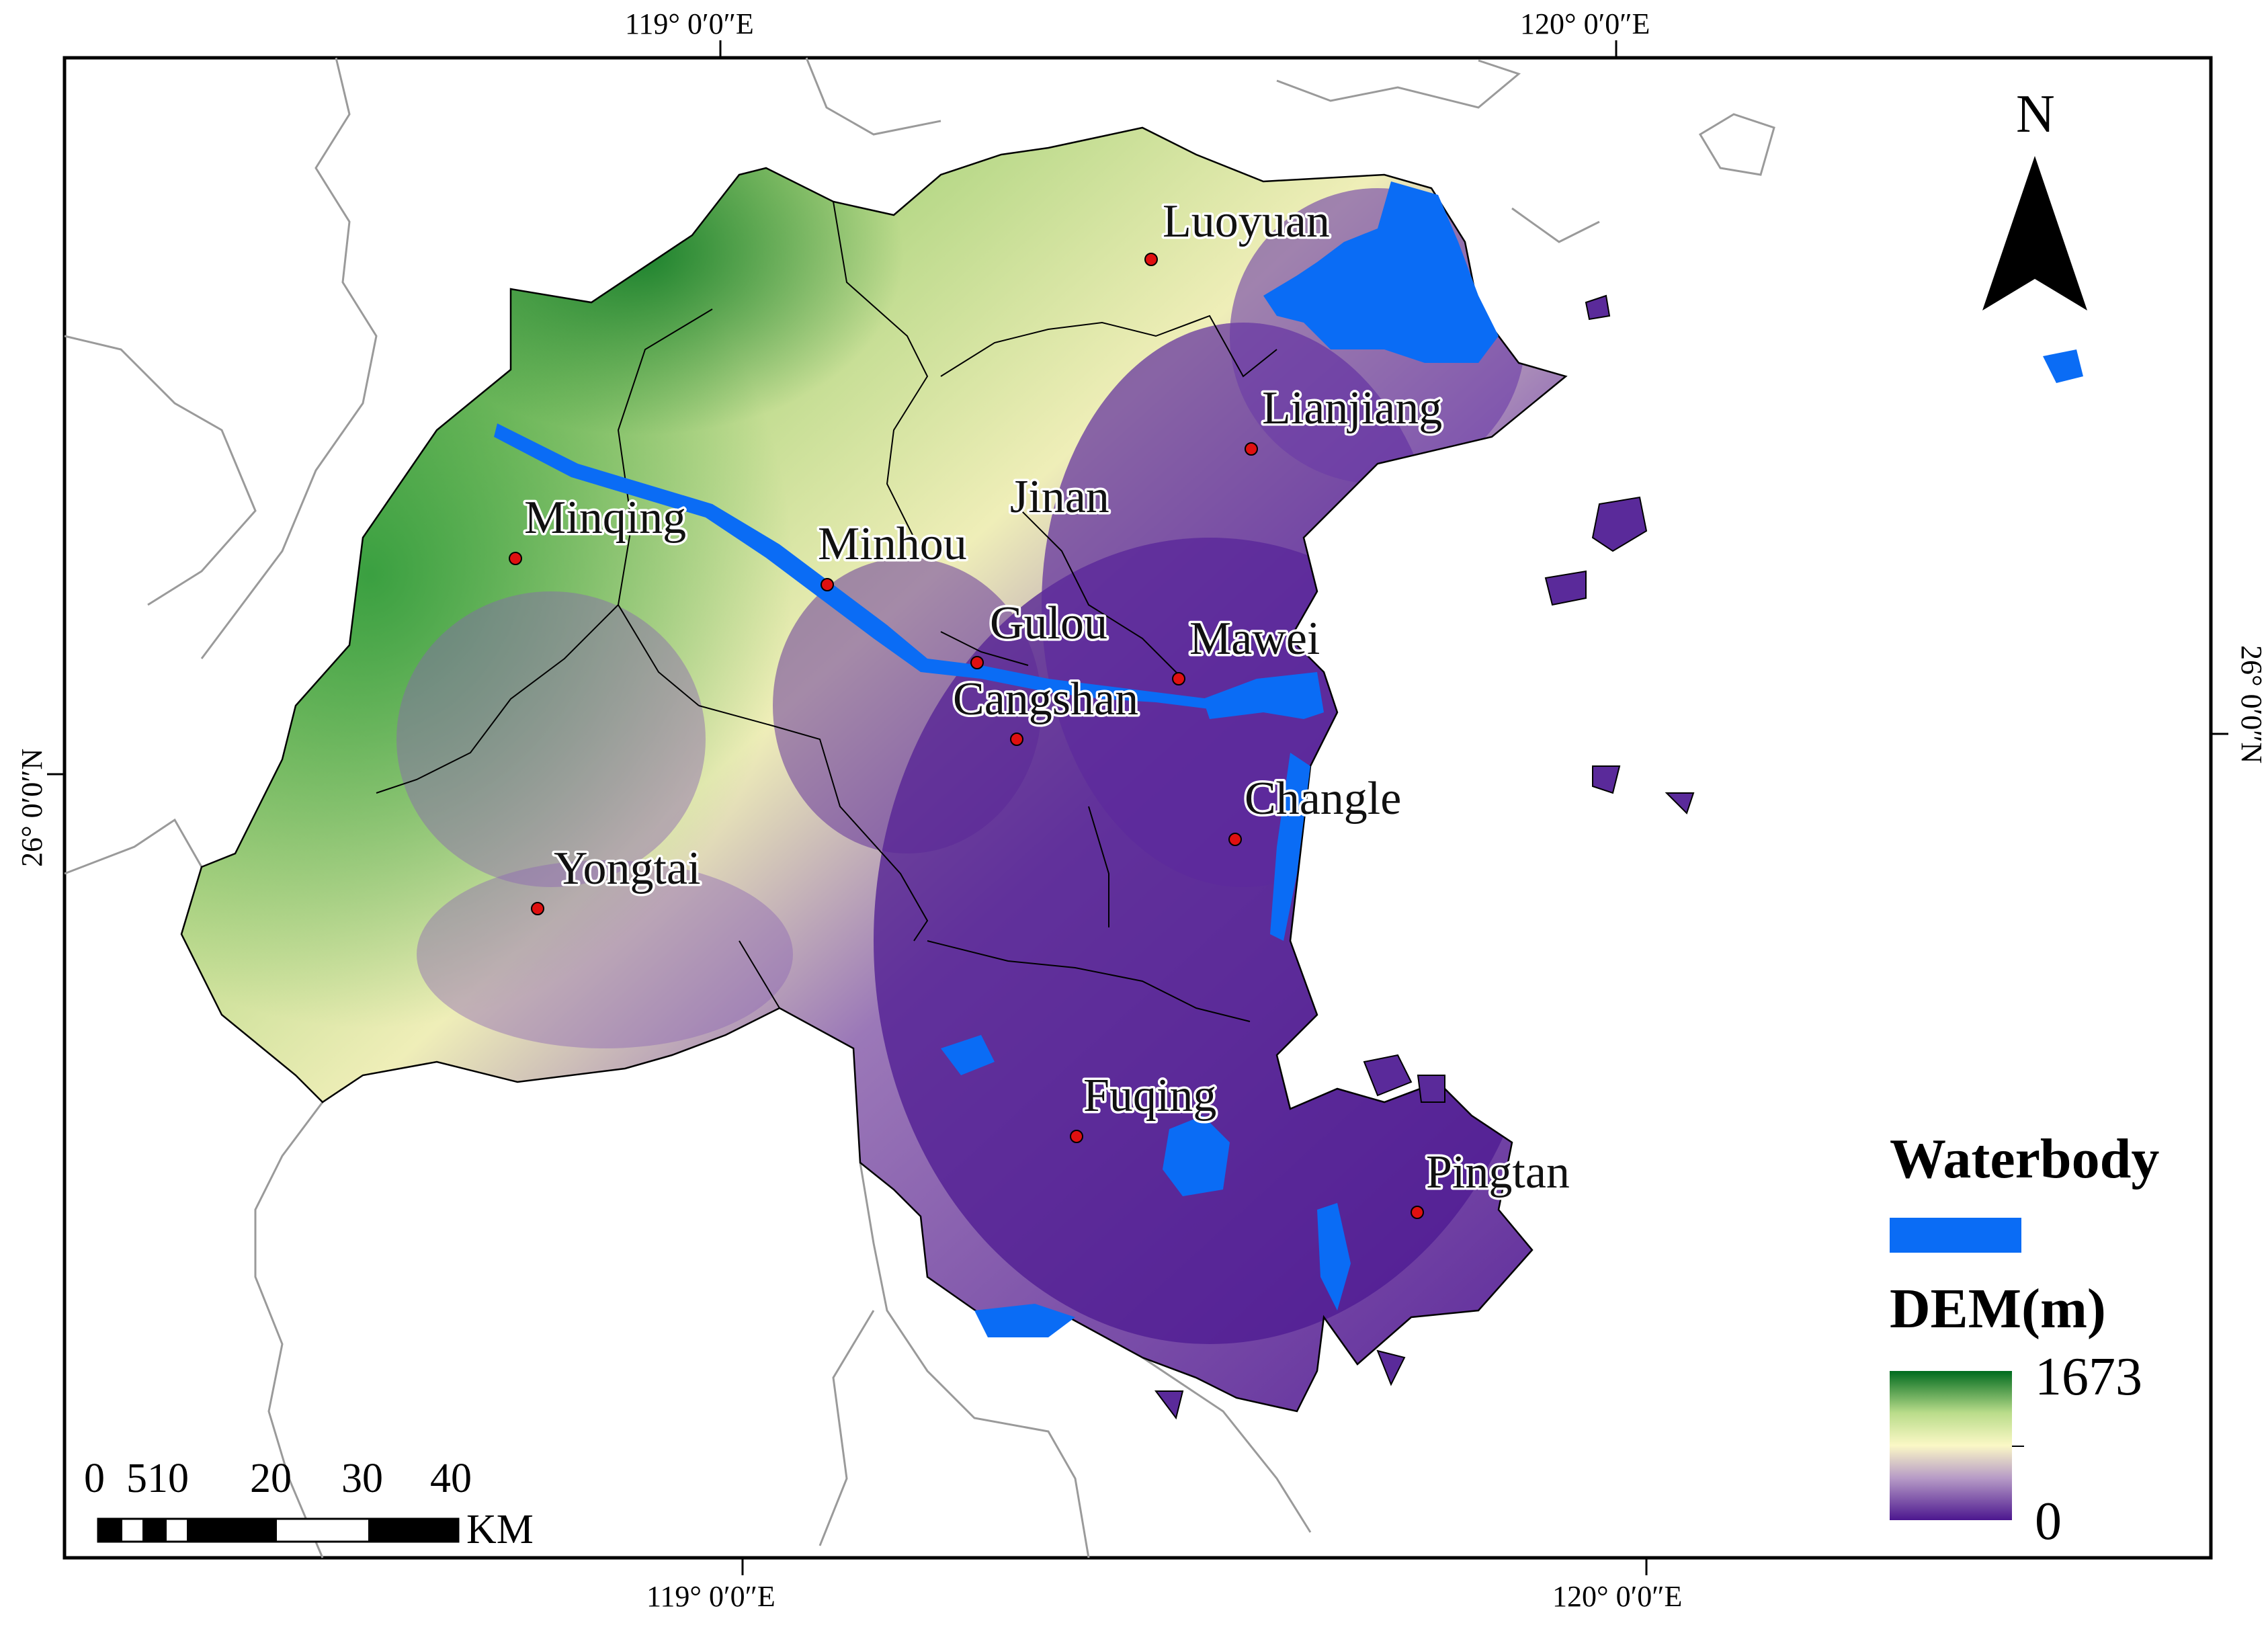 The width and height of the screenshot is (2268, 1625). I want to click on right-tick-26: 26° 0′0″N, so click(2251, 704).